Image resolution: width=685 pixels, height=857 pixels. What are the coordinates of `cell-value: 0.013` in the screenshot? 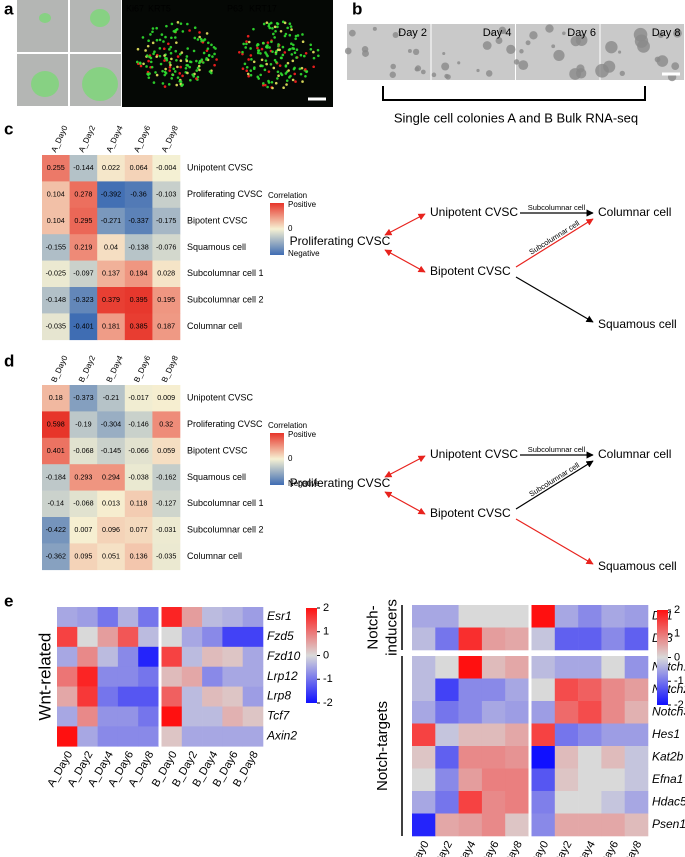 It's located at (111, 503).